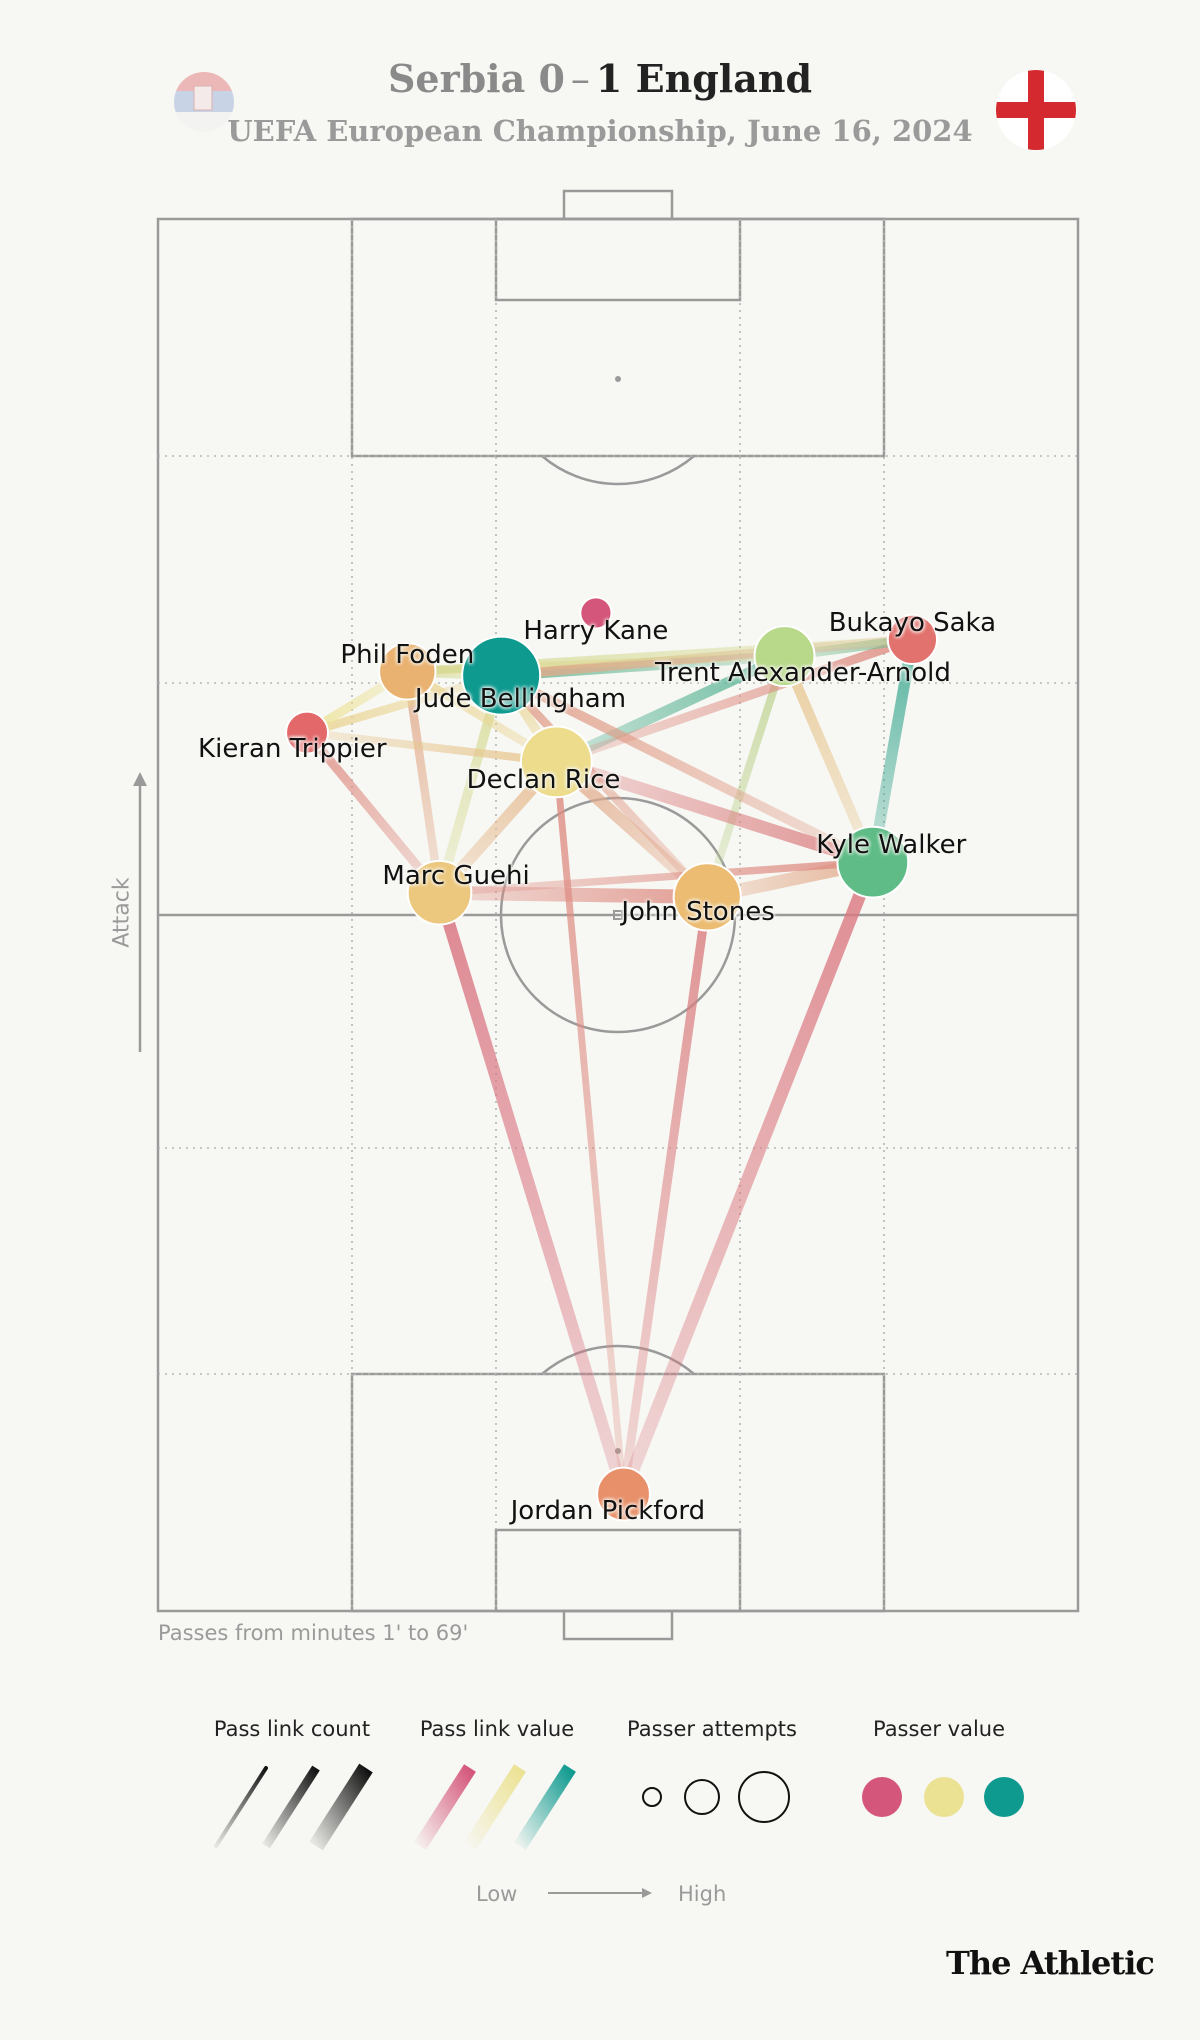 This screenshot has height=2040, width=1200. What do you see at coordinates (497, 1894) in the screenshot?
I see `scale-low-label: Low` at bounding box center [497, 1894].